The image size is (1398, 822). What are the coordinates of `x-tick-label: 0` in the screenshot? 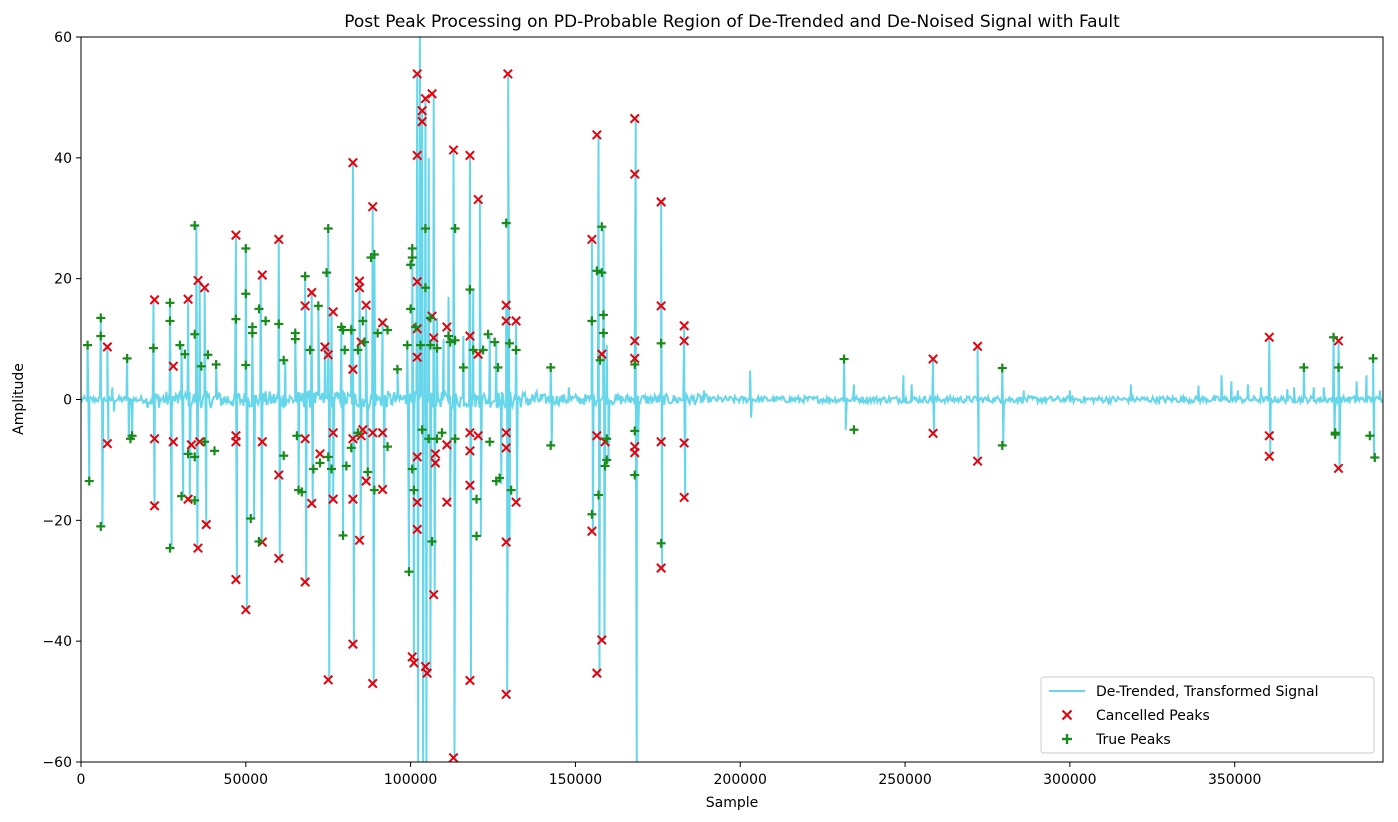 It's located at (81, 780).